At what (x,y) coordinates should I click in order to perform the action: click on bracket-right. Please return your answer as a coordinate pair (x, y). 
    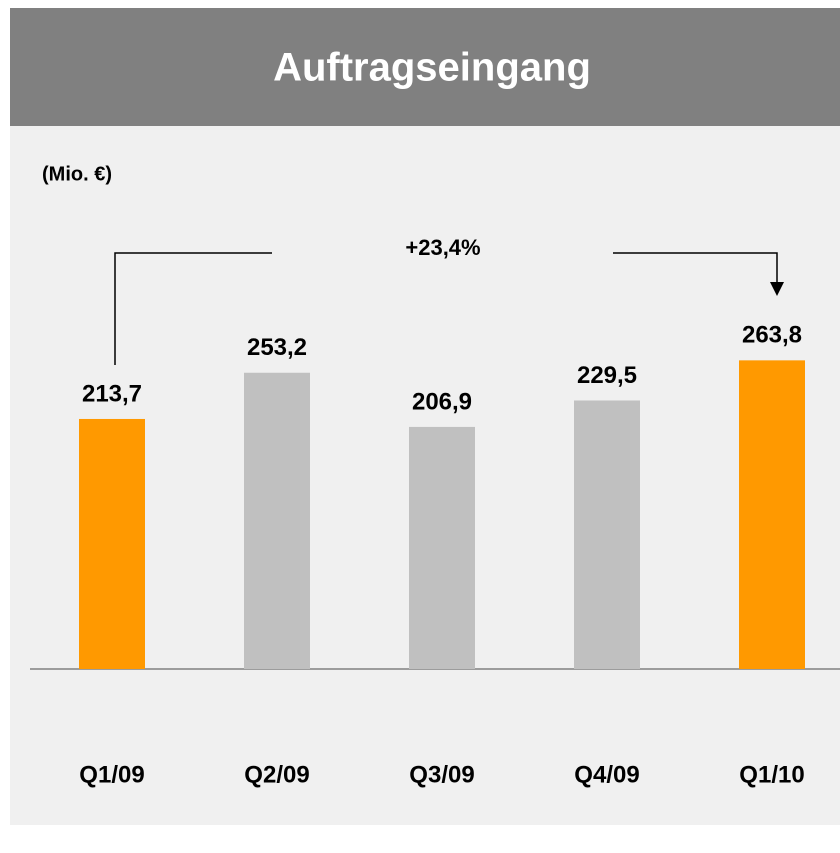
    Looking at the image, I should click on (695, 267).